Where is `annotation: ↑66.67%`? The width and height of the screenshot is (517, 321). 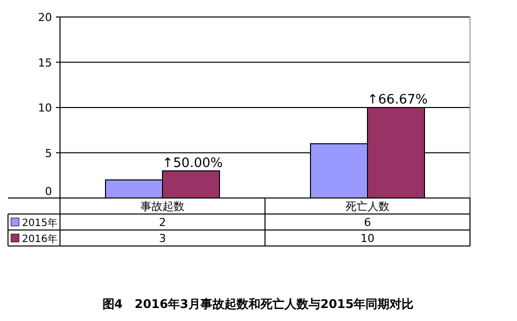
annotation: ↑66.67% is located at coordinates (397, 100).